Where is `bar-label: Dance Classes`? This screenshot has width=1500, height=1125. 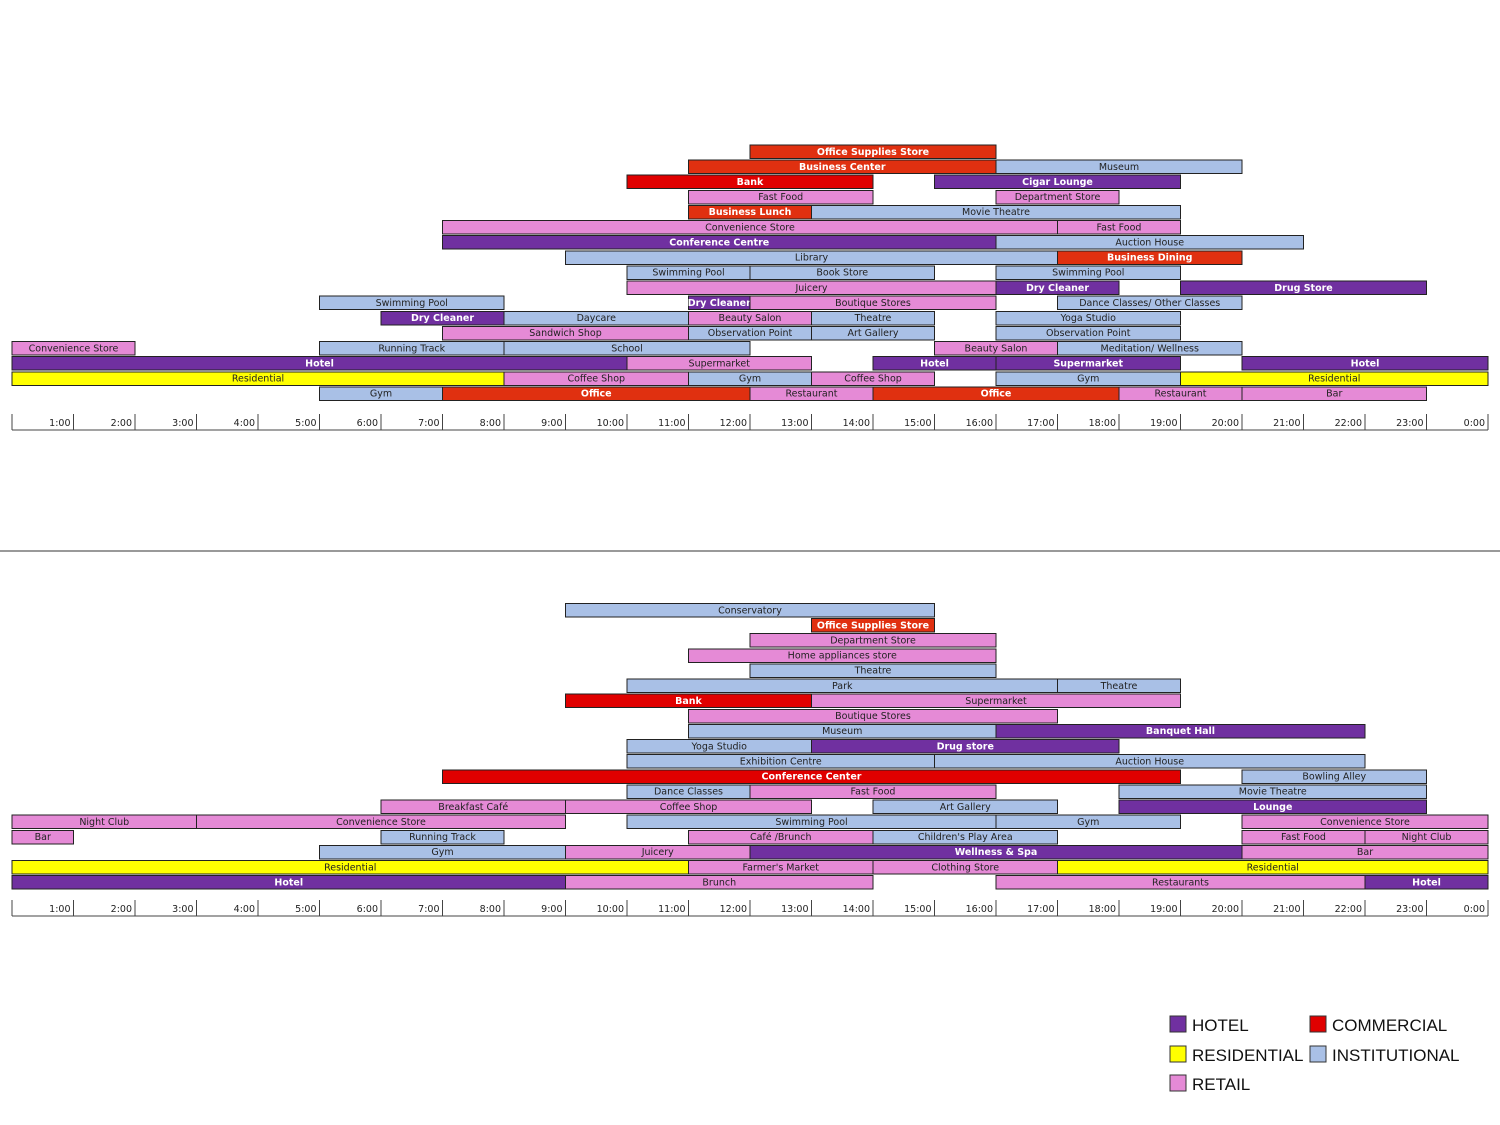
bar-label: Dance Classes is located at coordinates (688, 792).